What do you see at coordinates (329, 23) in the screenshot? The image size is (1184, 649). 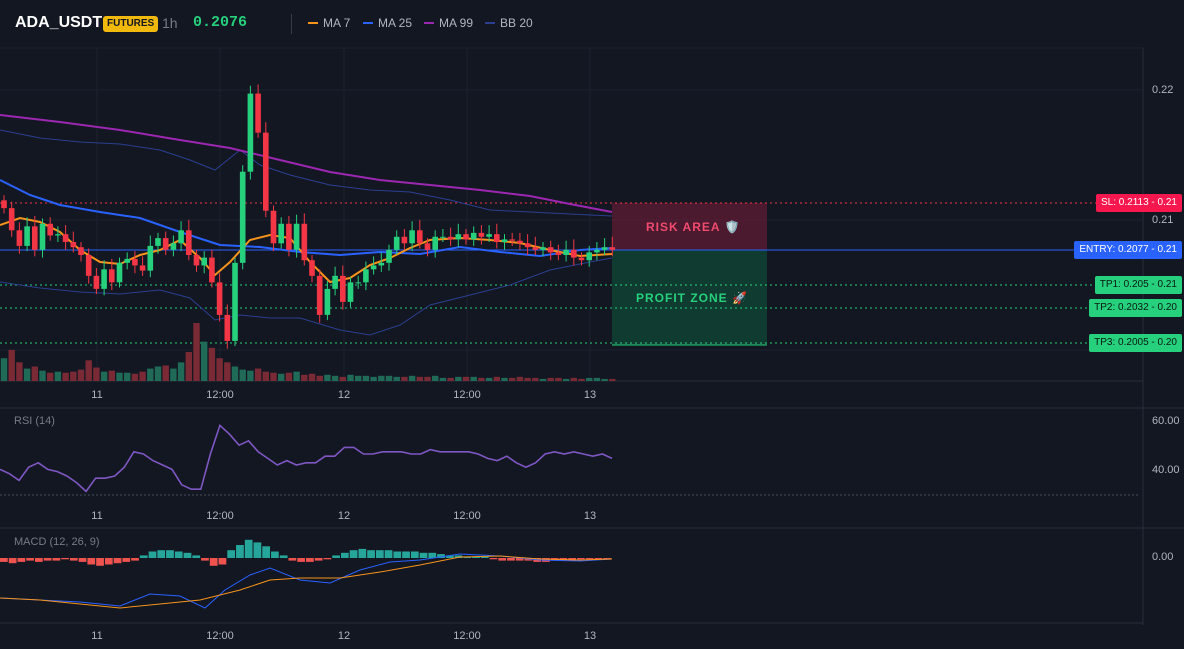 I see `legend-ma7: MA 7` at bounding box center [329, 23].